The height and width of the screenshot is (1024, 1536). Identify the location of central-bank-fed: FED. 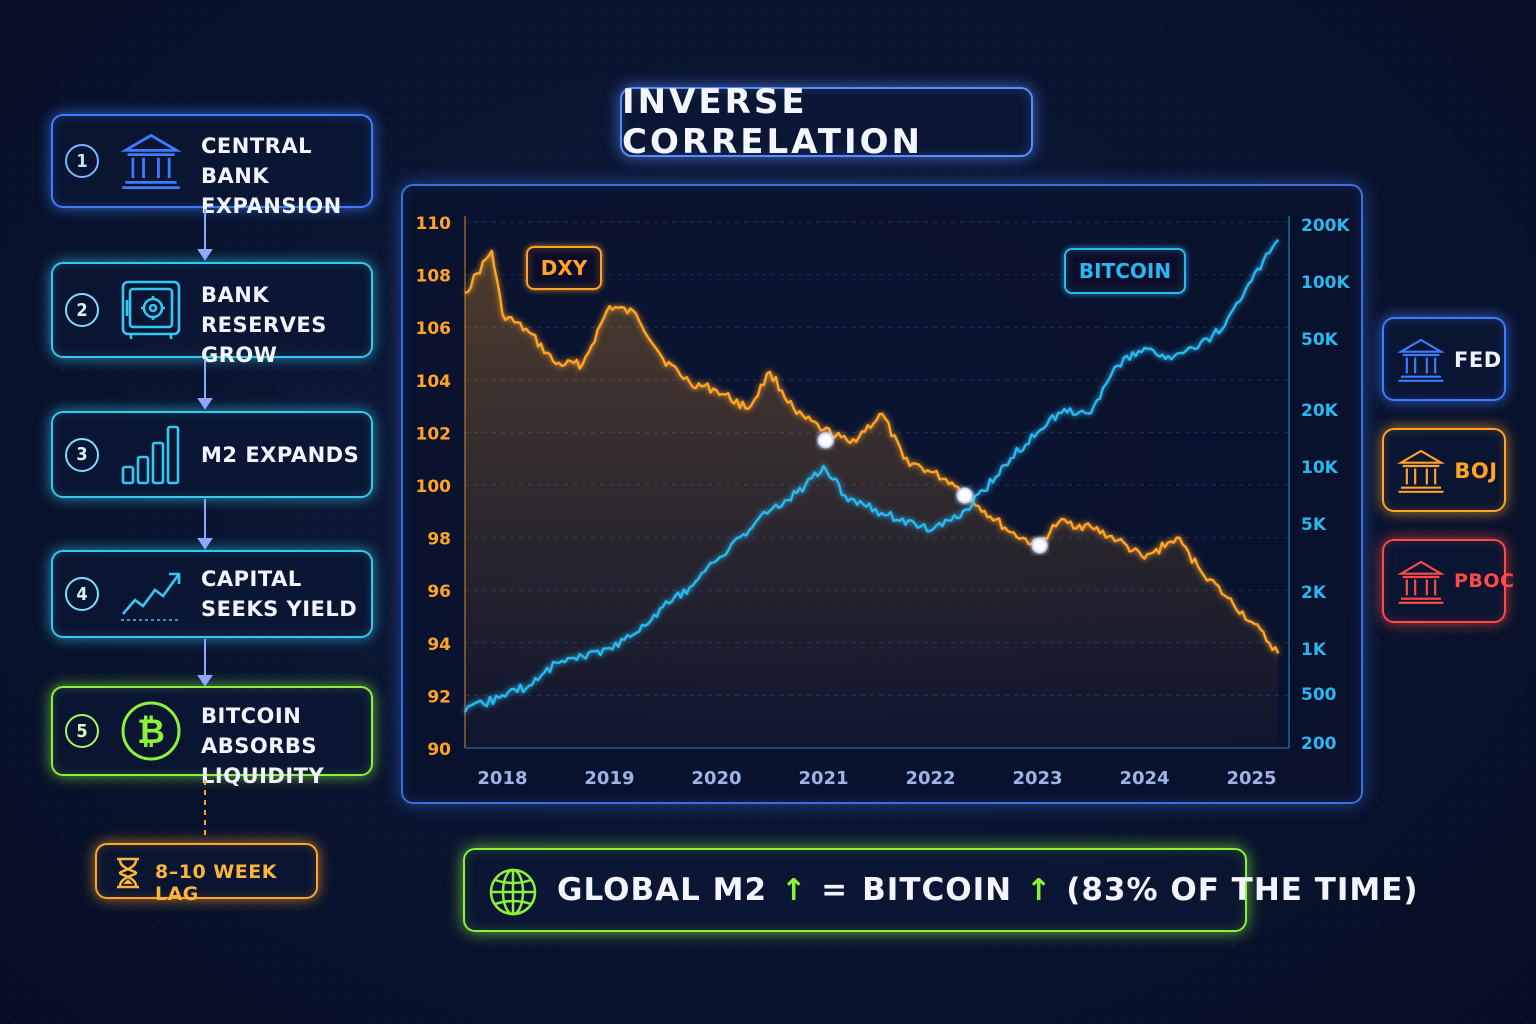
(1444, 359).